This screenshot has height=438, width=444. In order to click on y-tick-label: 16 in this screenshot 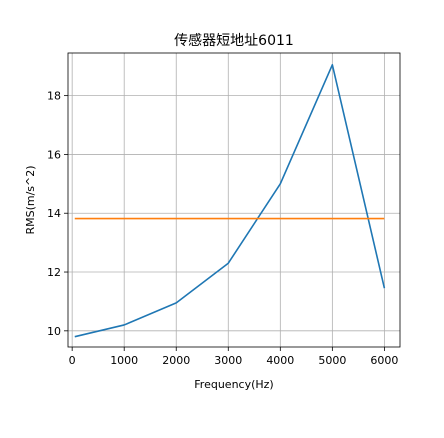, I will do `click(54, 154)`.